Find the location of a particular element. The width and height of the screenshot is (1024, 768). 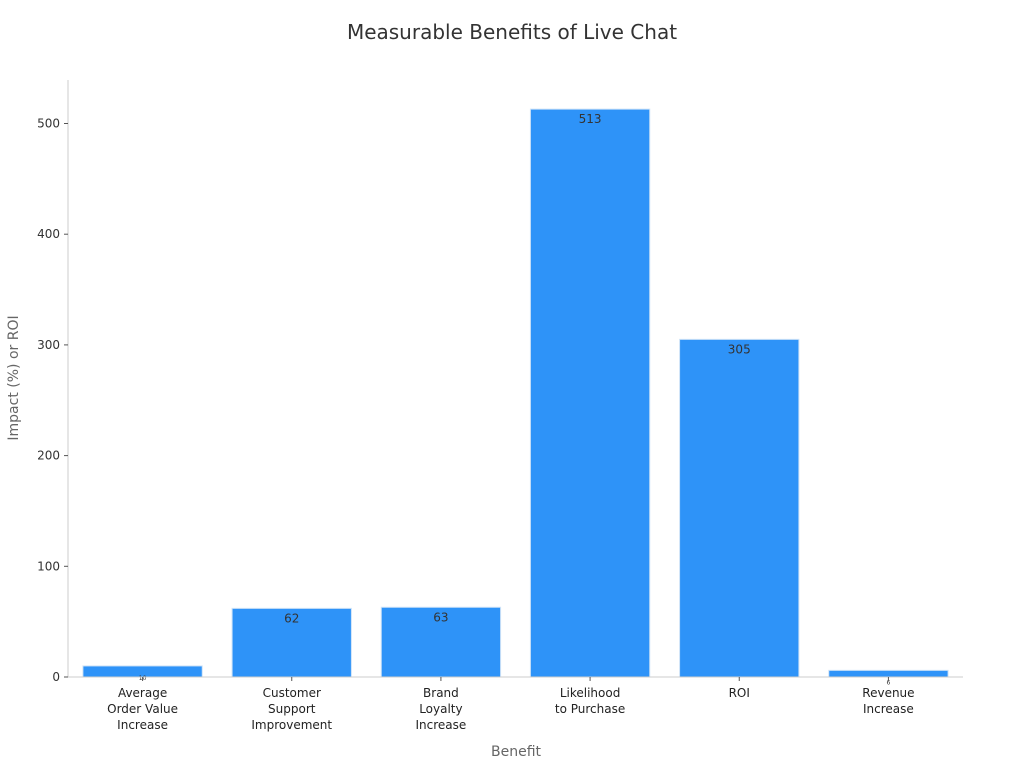

y-tick-label: 100 is located at coordinates (48, 566).